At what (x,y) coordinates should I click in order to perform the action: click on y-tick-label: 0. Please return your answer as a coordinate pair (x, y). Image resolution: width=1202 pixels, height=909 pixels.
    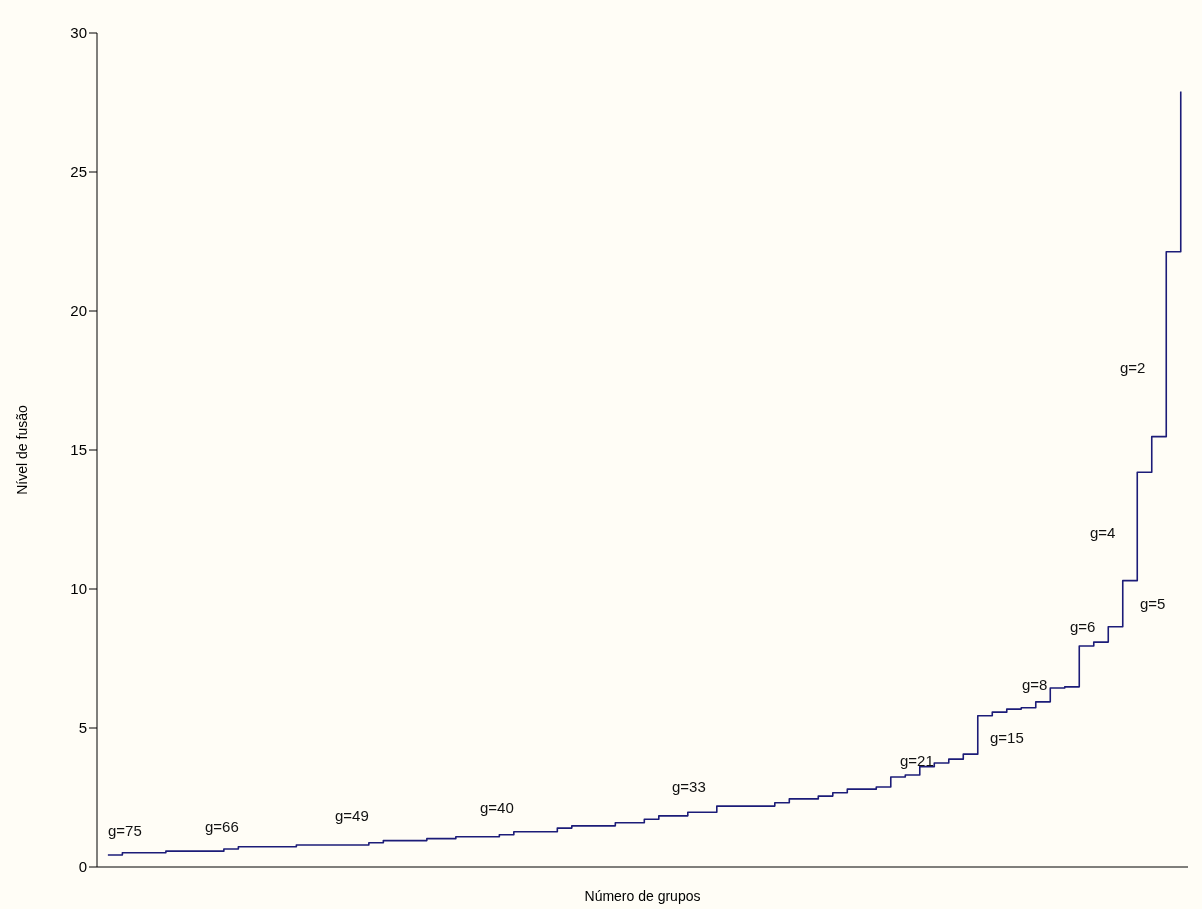
    Looking at the image, I should click on (82, 867).